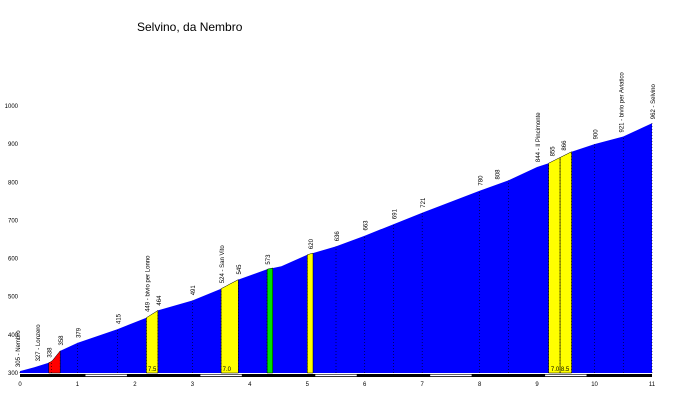 The height and width of the screenshot is (404, 683). What do you see at coordinates (120, 318) in the screenshot?
I see `annotation-label: 415` at bounding box center [120, 318].